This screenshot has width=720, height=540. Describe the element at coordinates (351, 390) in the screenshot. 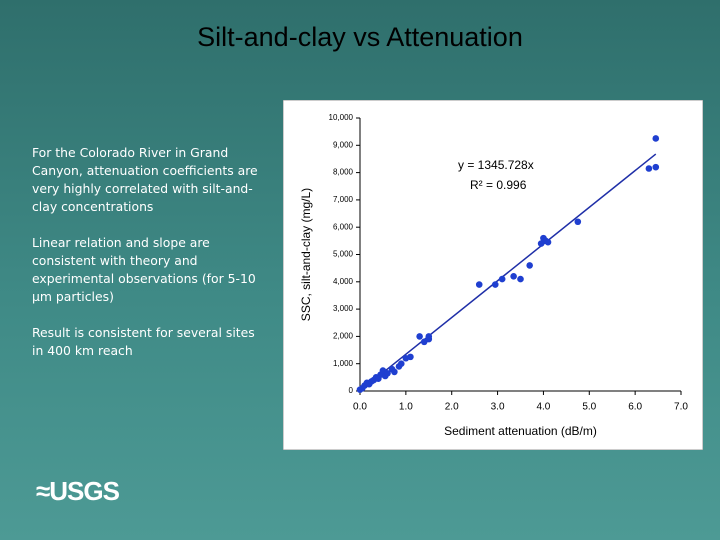

I see `y-tick-label: 0` at that location.